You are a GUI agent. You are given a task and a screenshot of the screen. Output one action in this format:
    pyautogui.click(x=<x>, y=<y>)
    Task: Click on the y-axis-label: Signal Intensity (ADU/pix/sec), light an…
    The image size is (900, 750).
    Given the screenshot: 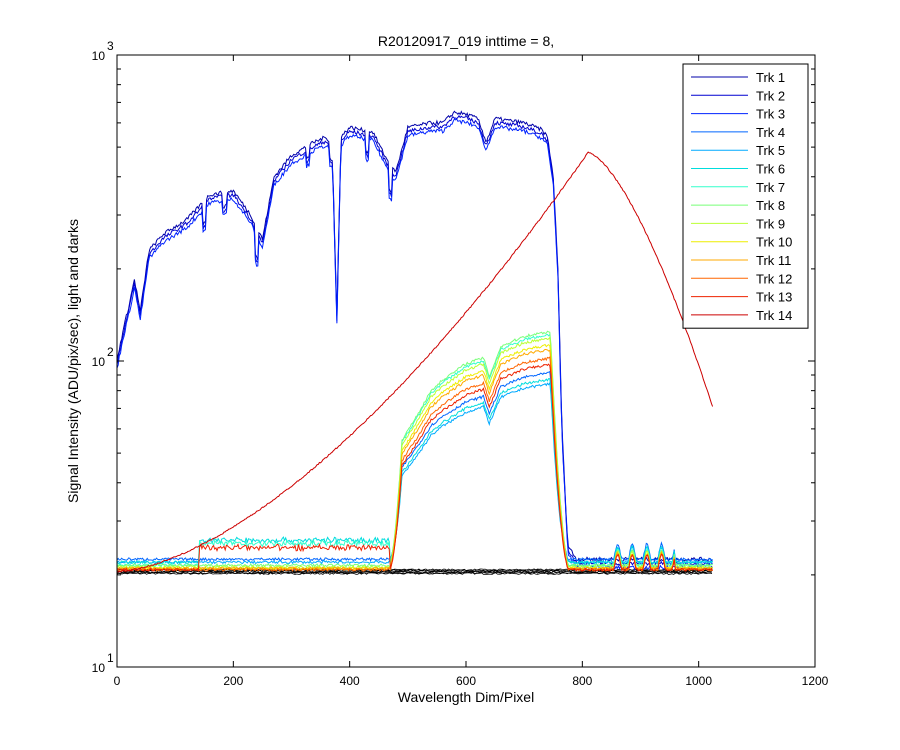 What is the action you would take?
    pyautogui.click(x=73, y=361)
    